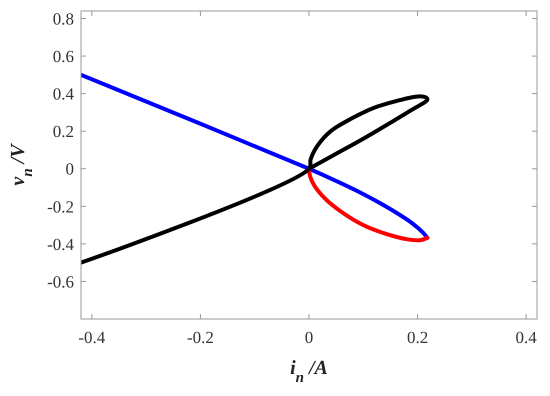 Image resolution: width=550 pixels, height=396 pixels. What do you see at coordinates (63, 132) in the screenshot?
I see `y-tick-label: 0.2` at bounding box center [63, 132].